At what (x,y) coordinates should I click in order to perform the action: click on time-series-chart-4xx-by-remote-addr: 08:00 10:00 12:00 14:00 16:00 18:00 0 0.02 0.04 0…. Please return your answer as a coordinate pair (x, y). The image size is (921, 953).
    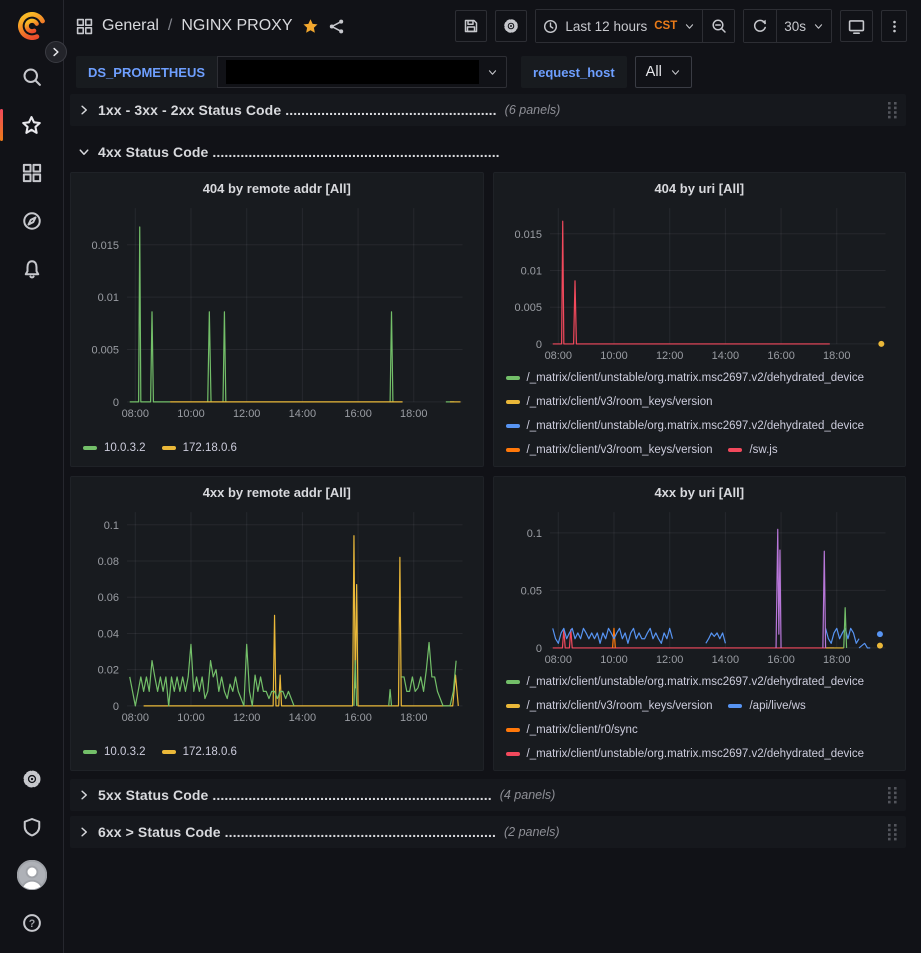
    Looking at the image, I should click on (277, 615).